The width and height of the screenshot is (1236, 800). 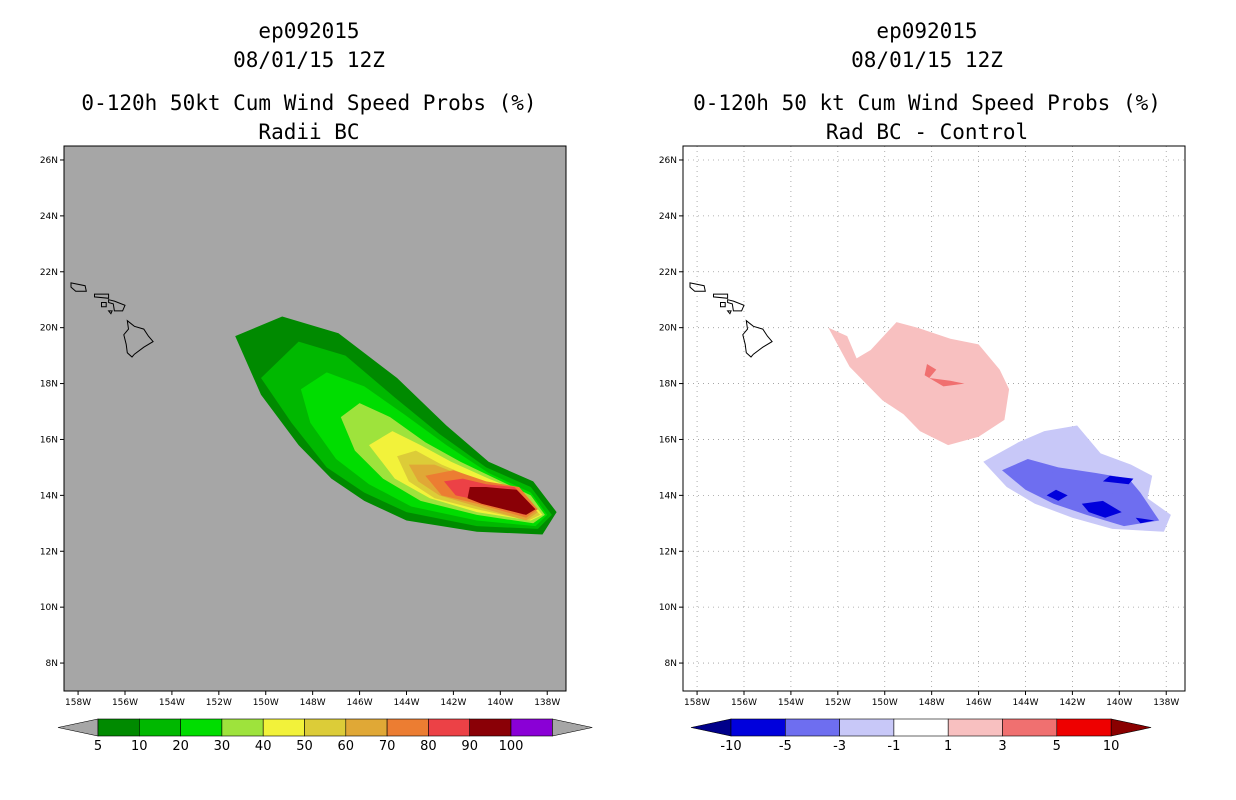 What do you see at coordinates (926, 31) in the screenshot?
I see `right-title-line-1: ep092015` at bounding box center [926, 31].